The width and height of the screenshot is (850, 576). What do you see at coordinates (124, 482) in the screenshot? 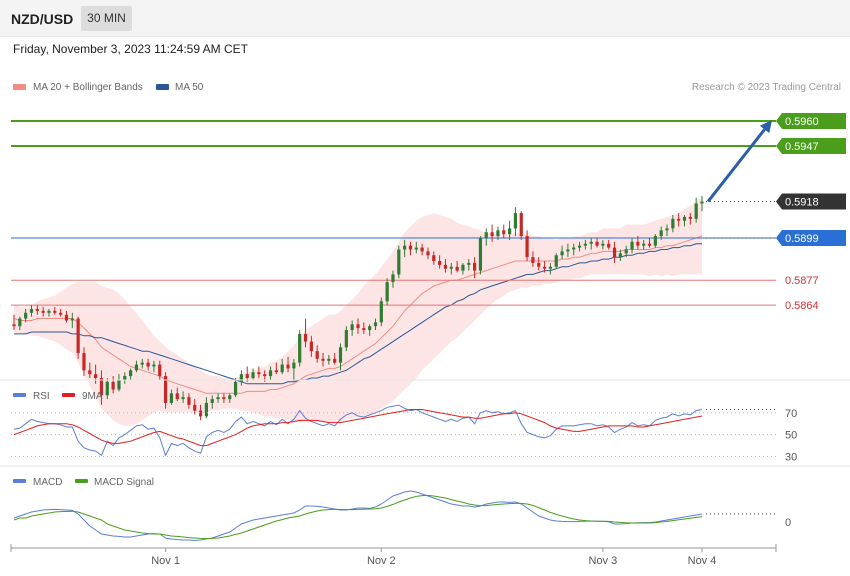
I see `legend-macd-signal-label: MACD Signal` at bounding box center [124, 482].